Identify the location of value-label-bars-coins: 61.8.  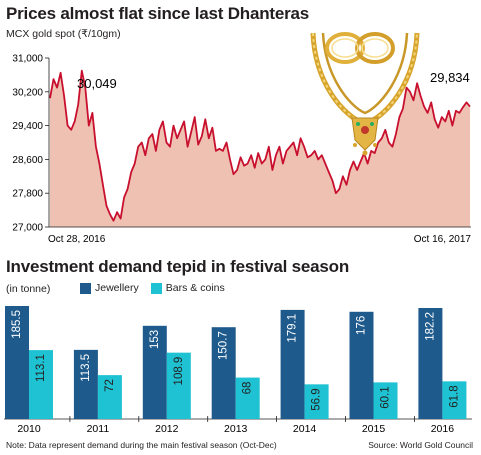
(454, 396).